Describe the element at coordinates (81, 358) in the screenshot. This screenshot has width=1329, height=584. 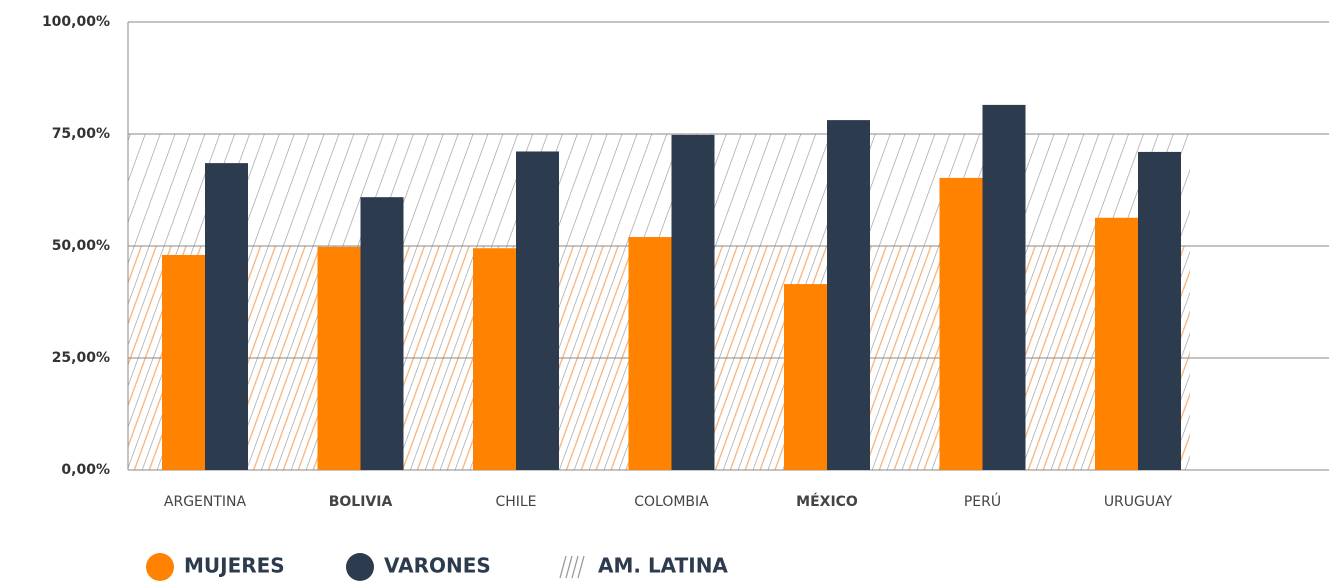
I see `y-tick-label: 25,00%` at that location.